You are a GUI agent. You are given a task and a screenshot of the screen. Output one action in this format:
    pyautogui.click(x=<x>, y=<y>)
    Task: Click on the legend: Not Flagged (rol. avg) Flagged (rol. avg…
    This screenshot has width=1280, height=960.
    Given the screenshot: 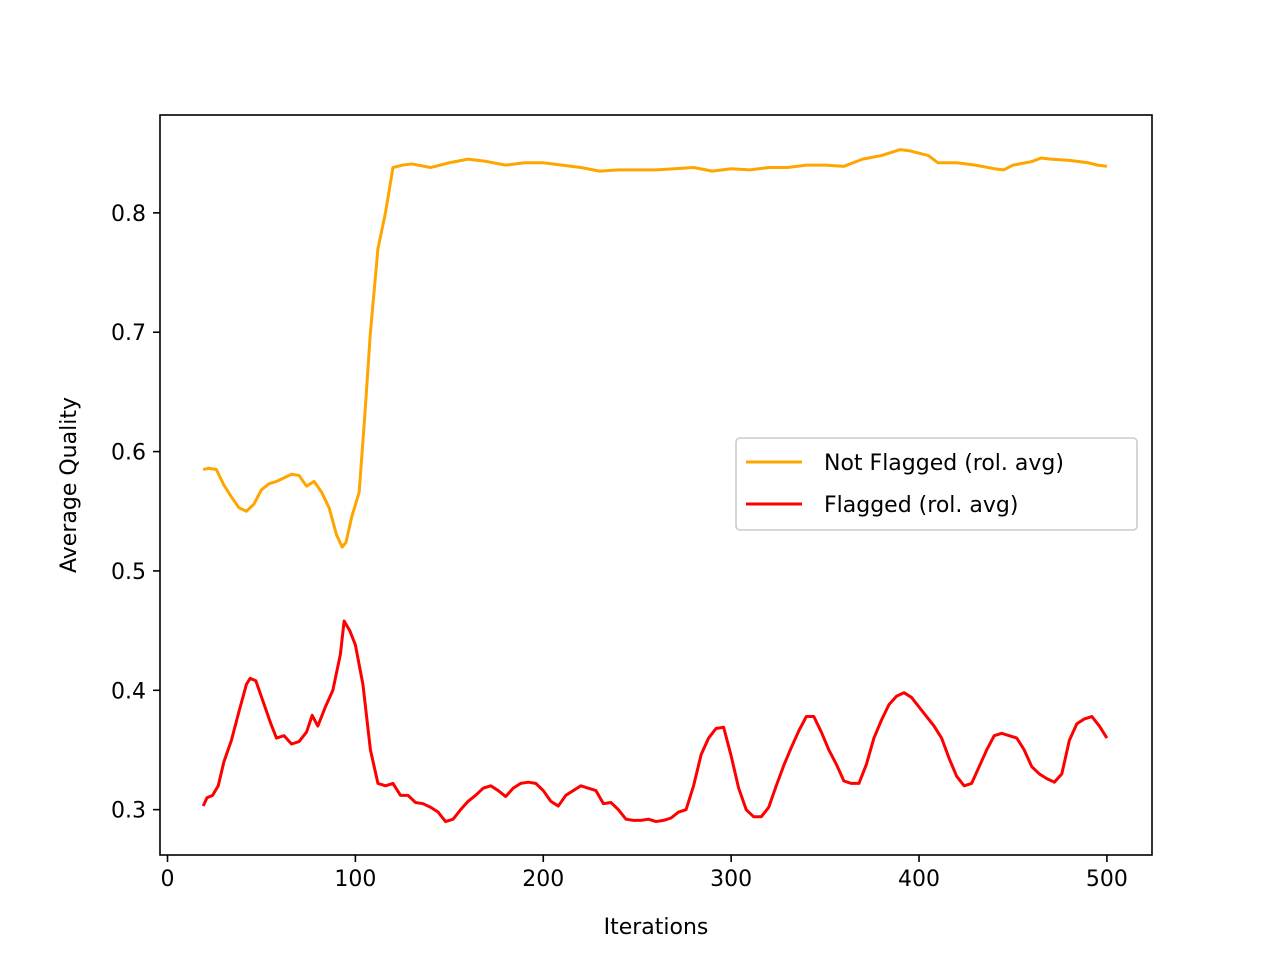 What is the action you would take?
    pyautogui.click(x=936, y=484)
    